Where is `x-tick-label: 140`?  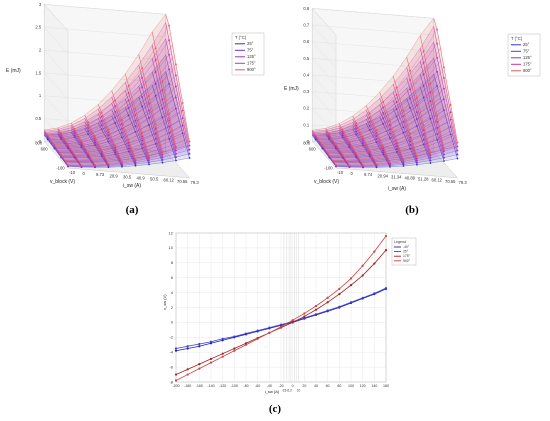
x-tick-label: 140 is located at coordinates (374, 386).